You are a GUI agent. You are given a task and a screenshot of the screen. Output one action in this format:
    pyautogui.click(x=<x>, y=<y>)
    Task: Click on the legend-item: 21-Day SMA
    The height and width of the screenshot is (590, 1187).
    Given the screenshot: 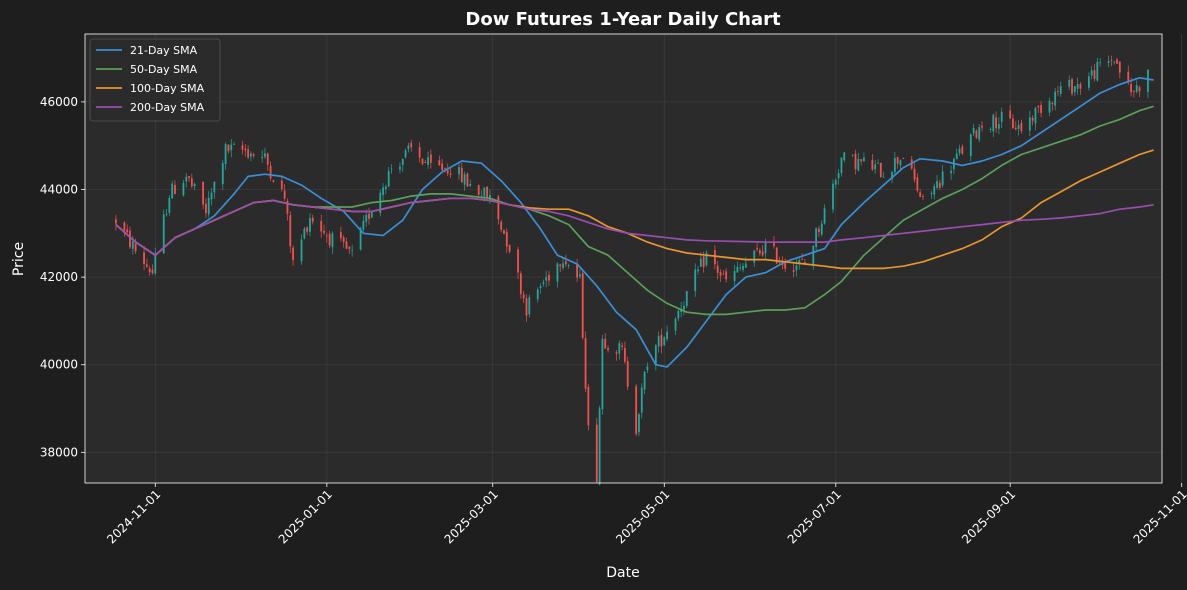 What is the action you would take?
    pyautogui.click(x=147, y=50)
    